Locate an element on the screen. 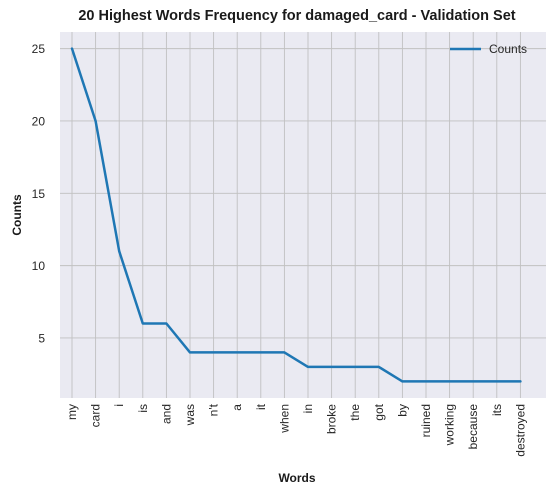 The height and width of the screenshot is (495, 559). x-tick-label: i is located at coordinates (119, 405).